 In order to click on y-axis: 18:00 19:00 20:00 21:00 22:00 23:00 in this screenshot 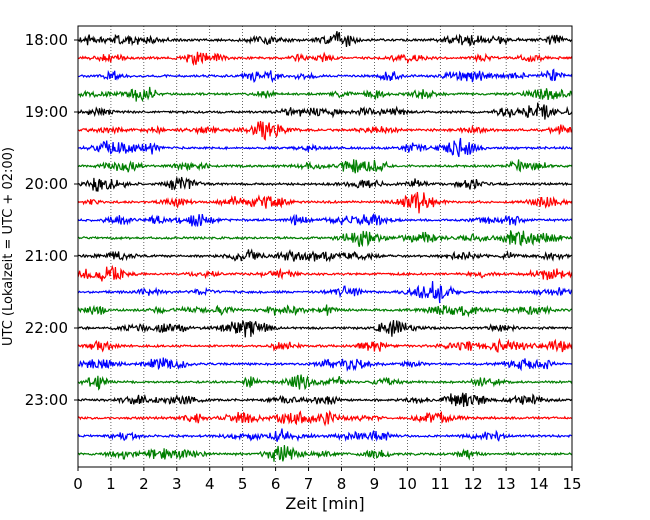, I will do `click(51, 220)`.